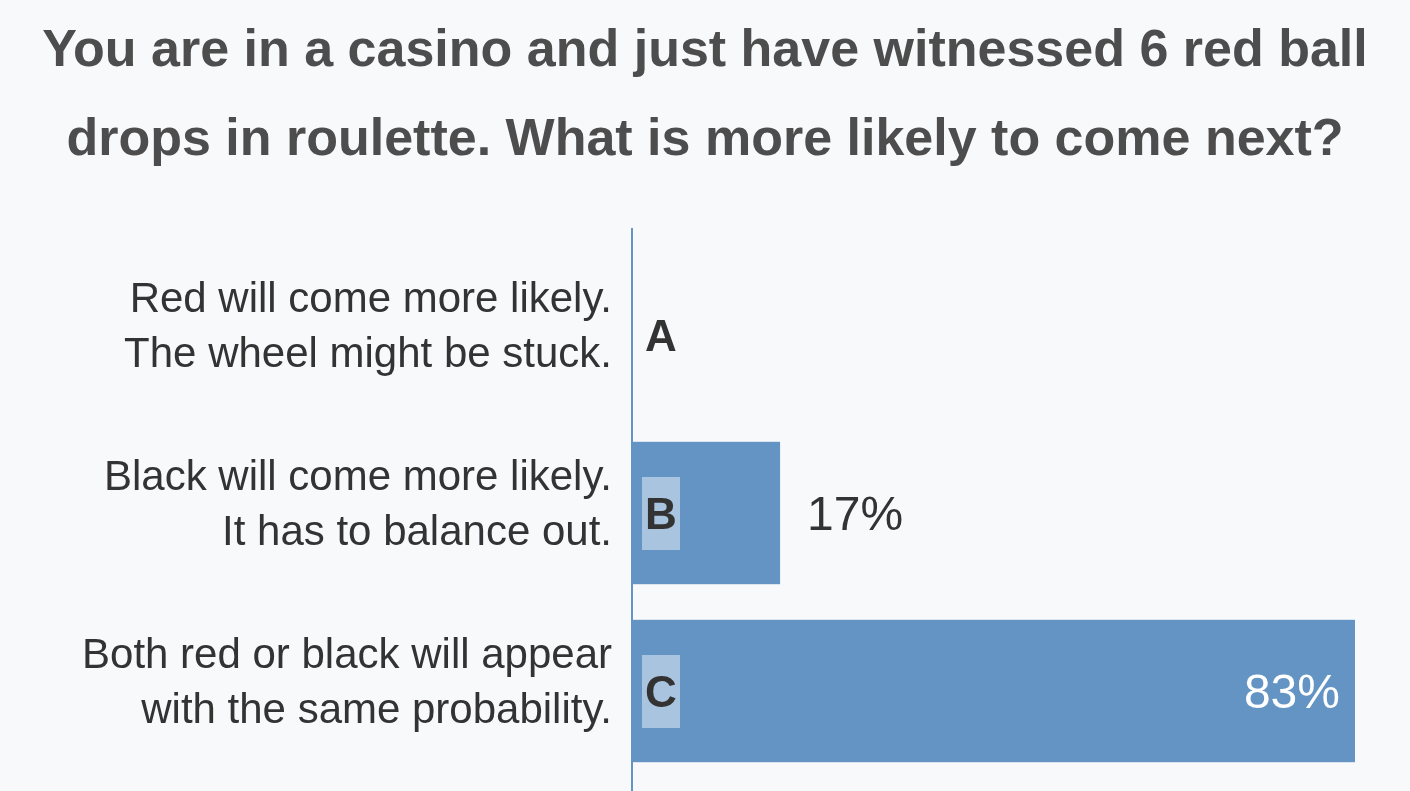 The height and width of the screenshot is (791, 1410). What do you see at coordinates (661, 691) in the screenshot?
I see `annotation: C` at bounding box center [661, 691].